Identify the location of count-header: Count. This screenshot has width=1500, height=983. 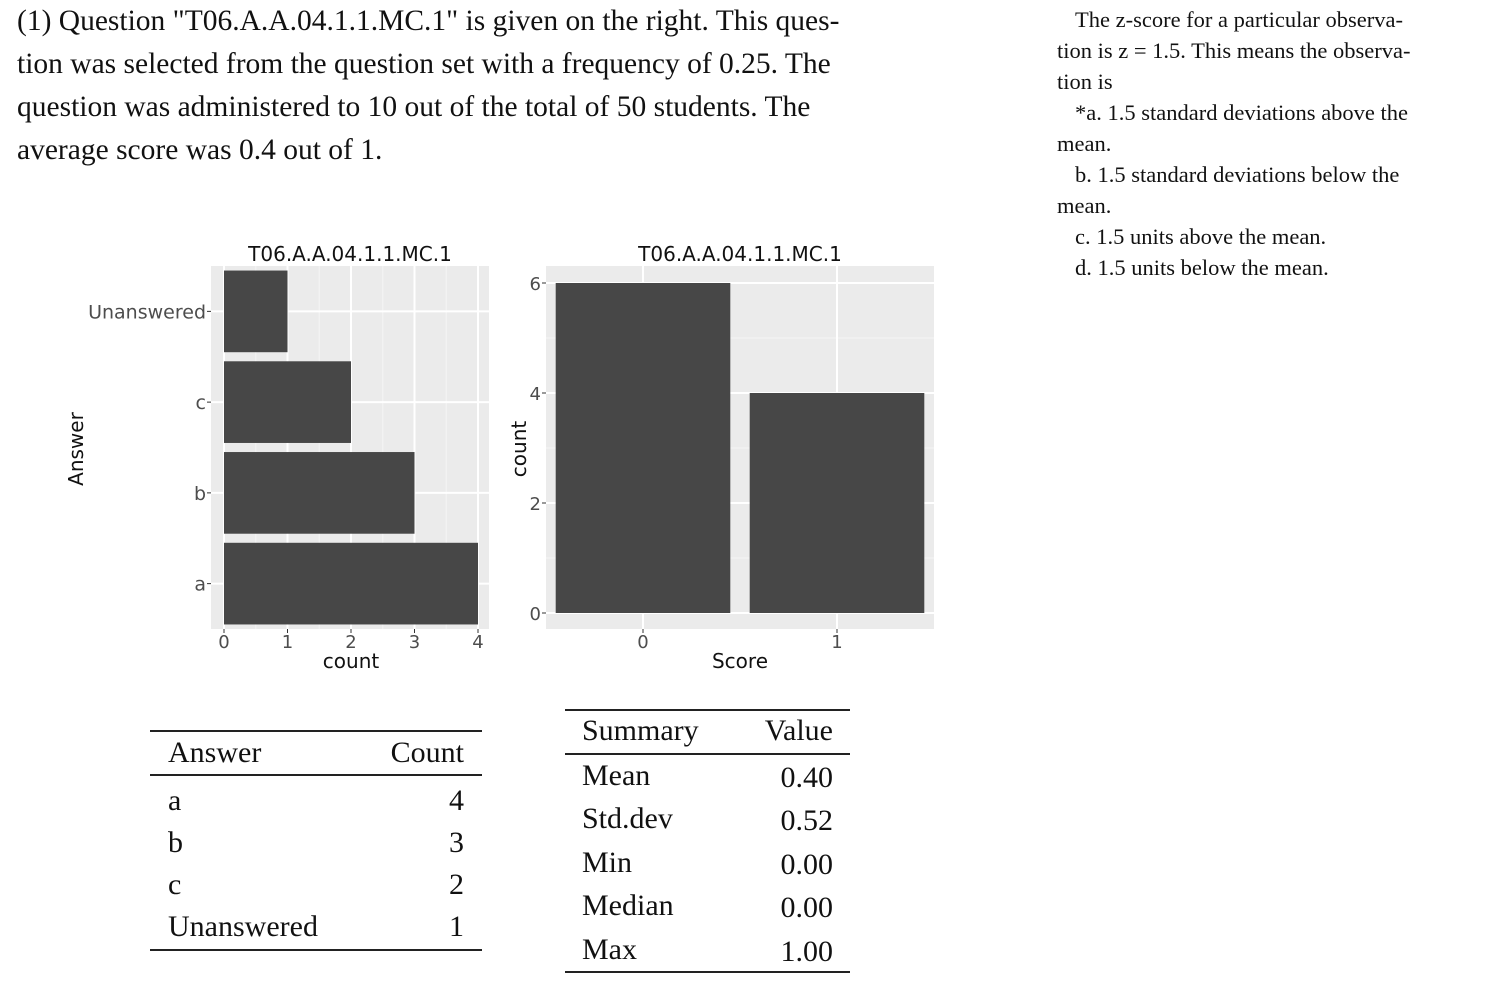
(427, 752).